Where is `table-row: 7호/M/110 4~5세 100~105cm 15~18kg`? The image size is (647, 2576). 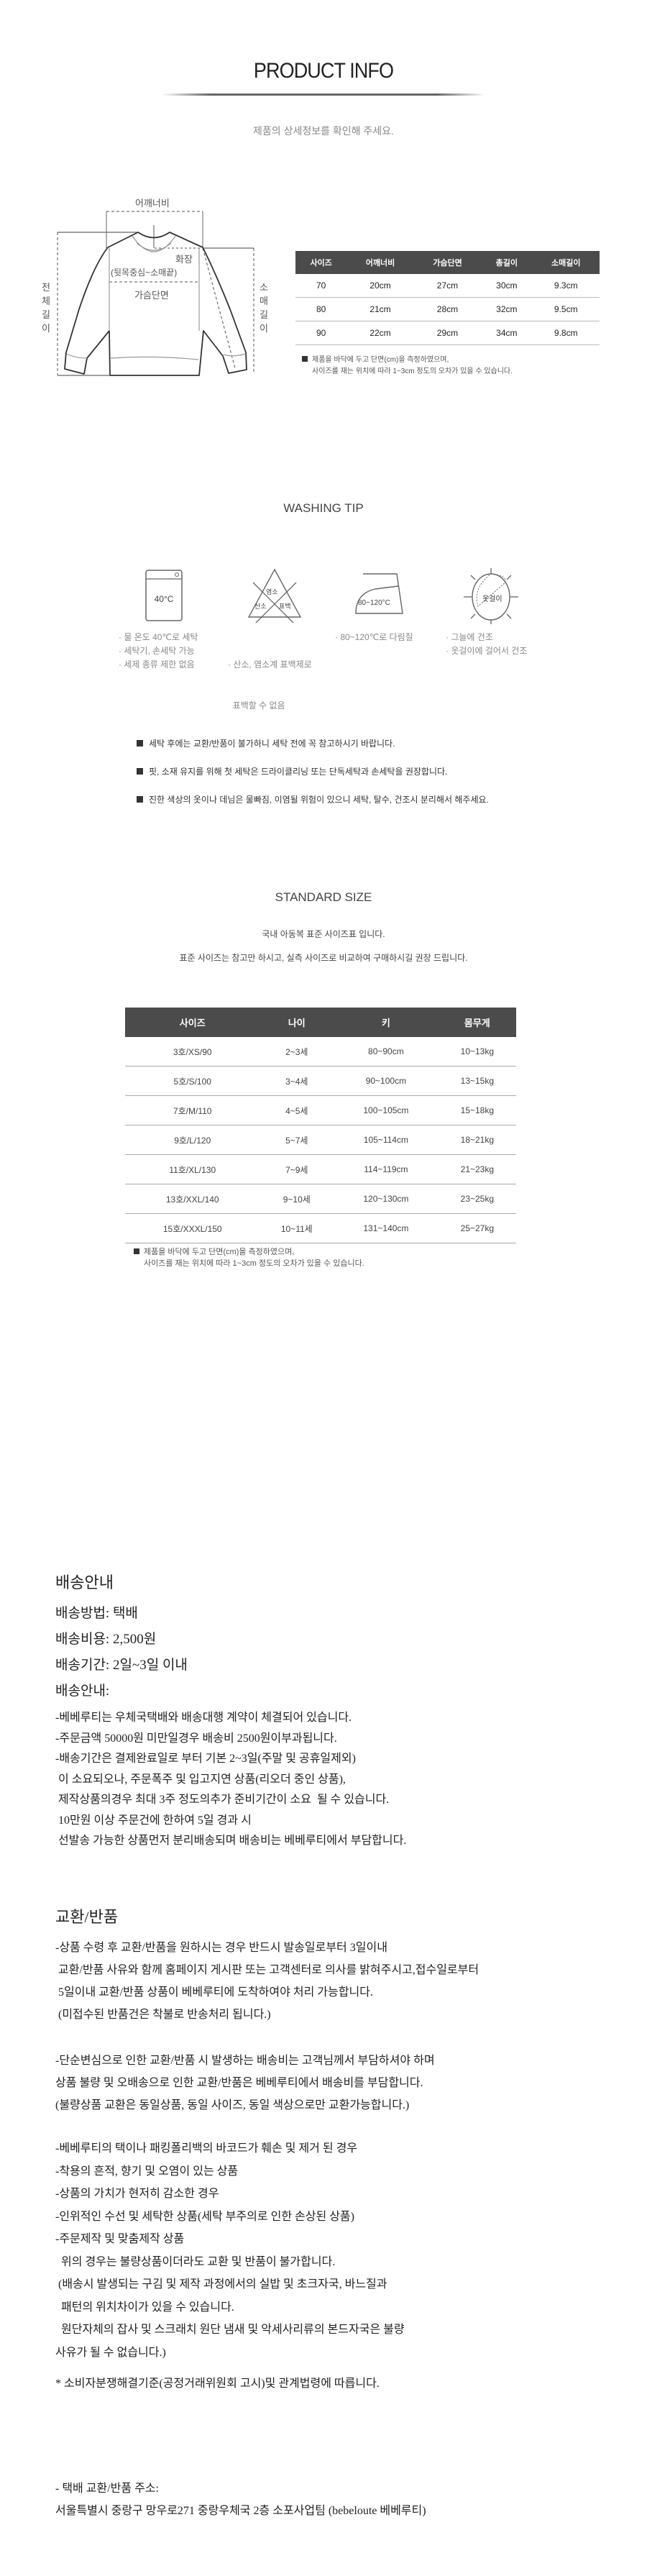 table-row: 7호/M/110 4~5세 100~105cm 15~18kg is located at coordinates (320, 1110).